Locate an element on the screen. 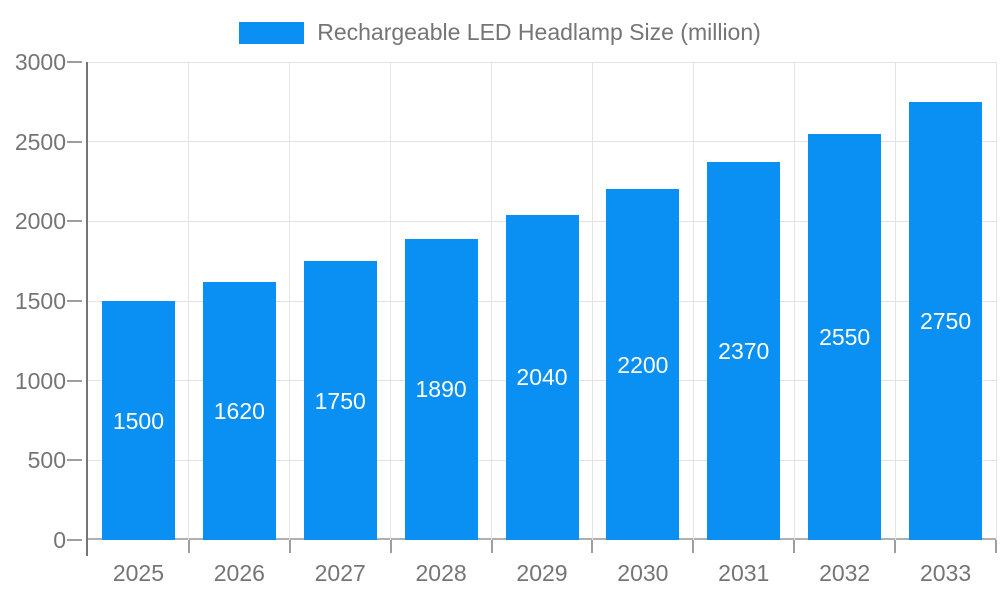  y-axis-label: 2000 is located at coordinates (40, 221).